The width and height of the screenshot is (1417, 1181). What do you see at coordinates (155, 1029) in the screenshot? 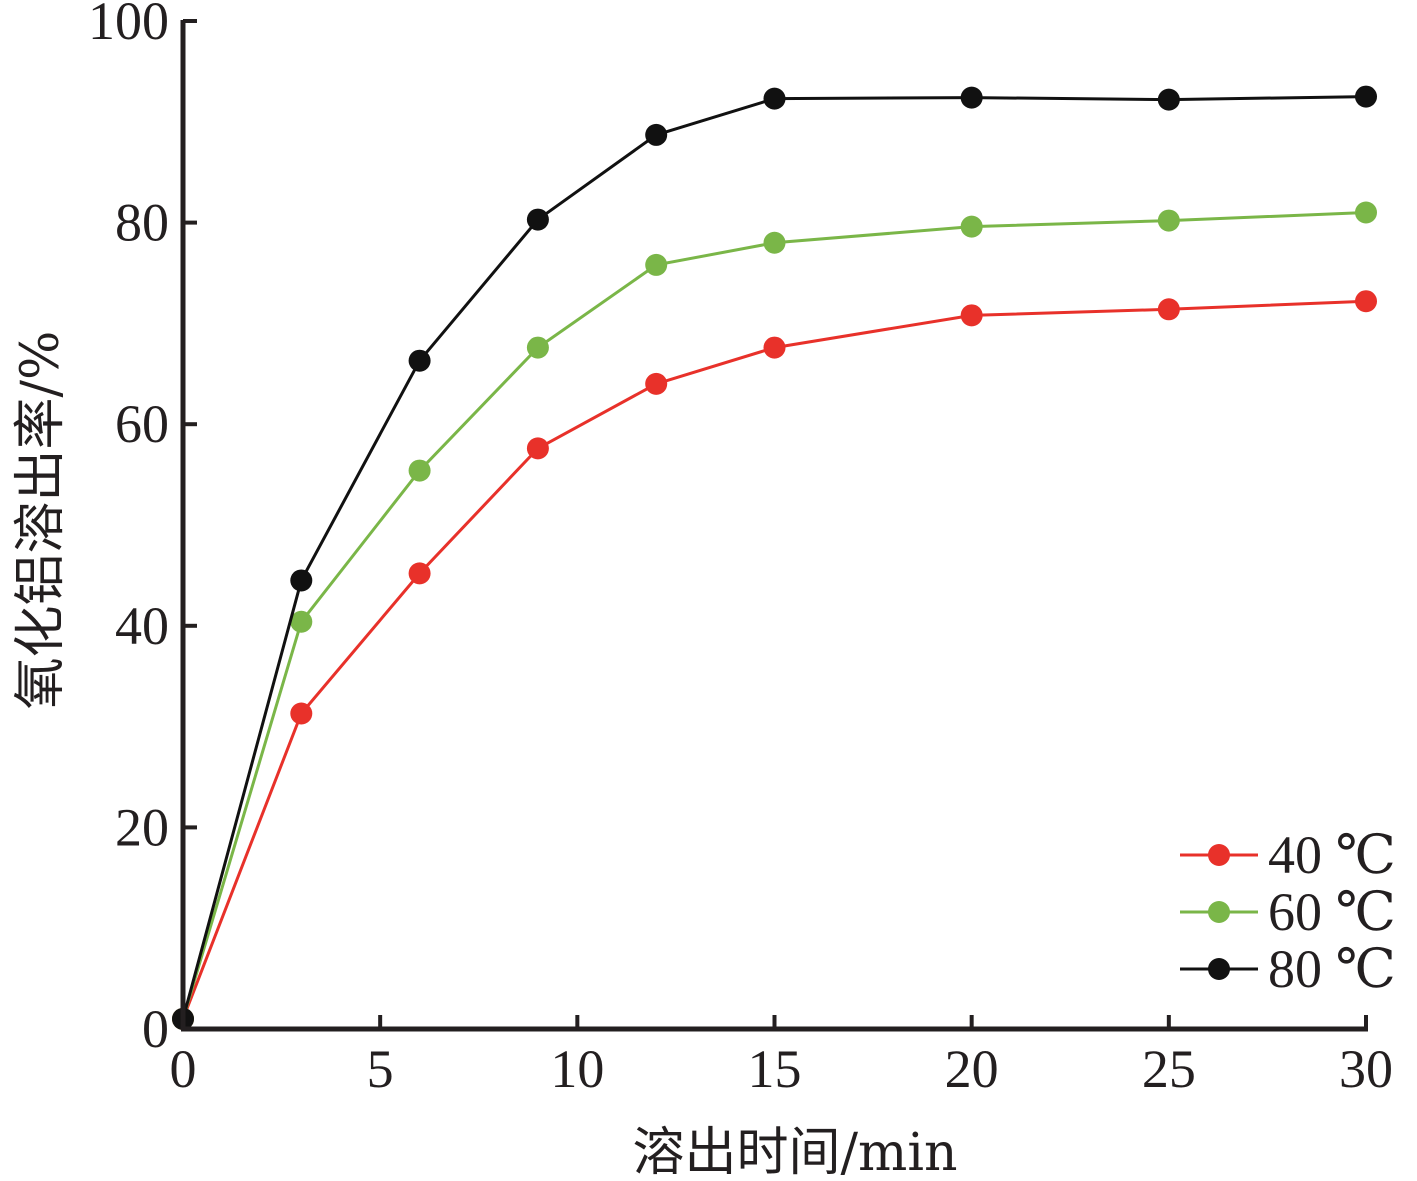
I see `y-tick-label: 0` at bounding box center [155, 1029].